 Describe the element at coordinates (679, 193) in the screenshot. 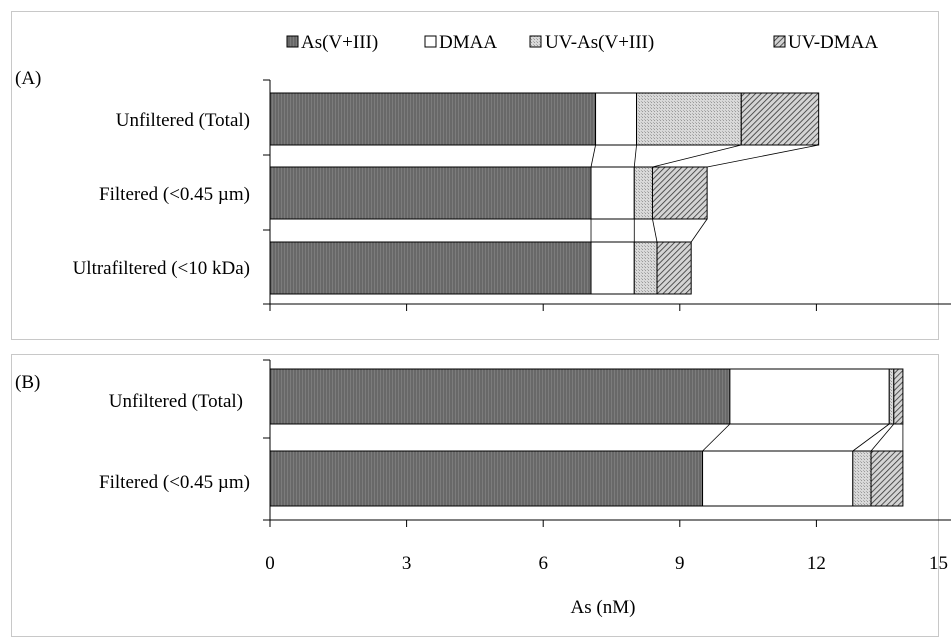

I see `bar-a-1-uv-dmaa` at that location.